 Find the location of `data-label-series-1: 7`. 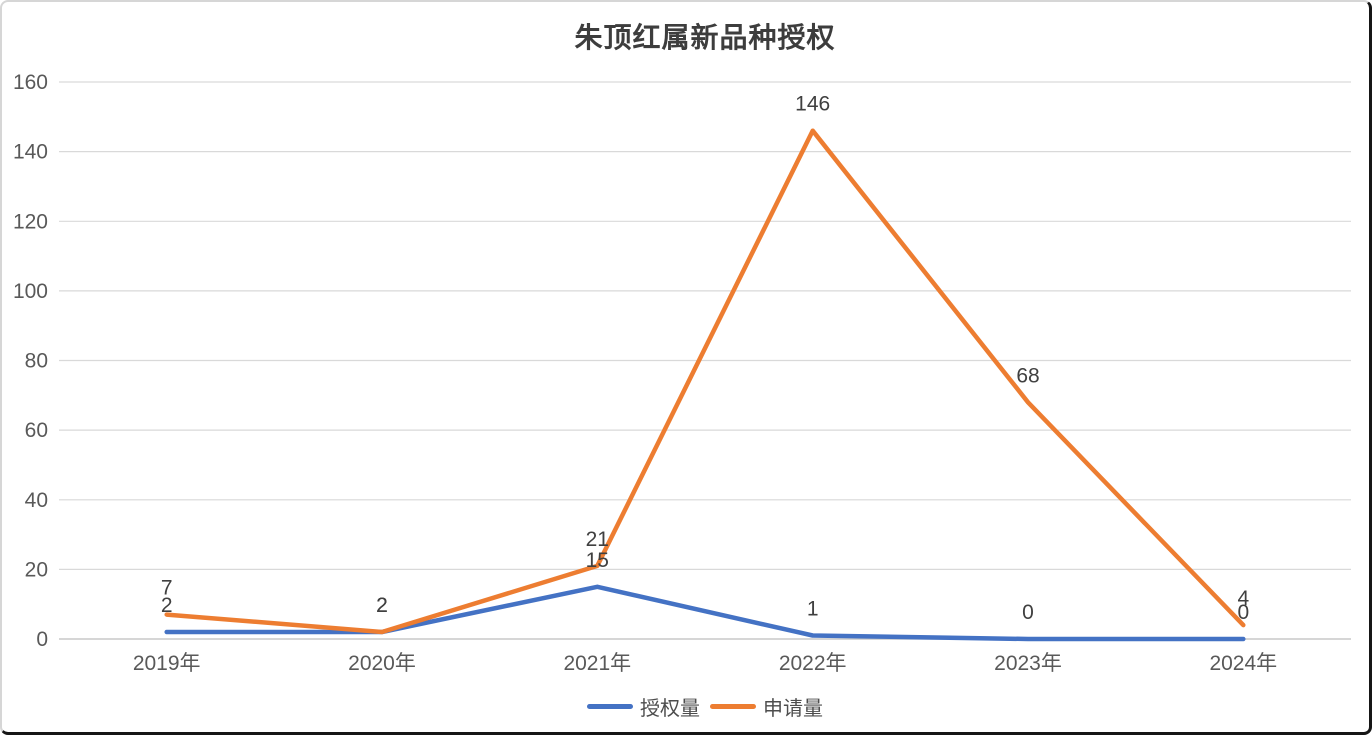

data-label-series-1: 7 is located at coordinates (167, 588).